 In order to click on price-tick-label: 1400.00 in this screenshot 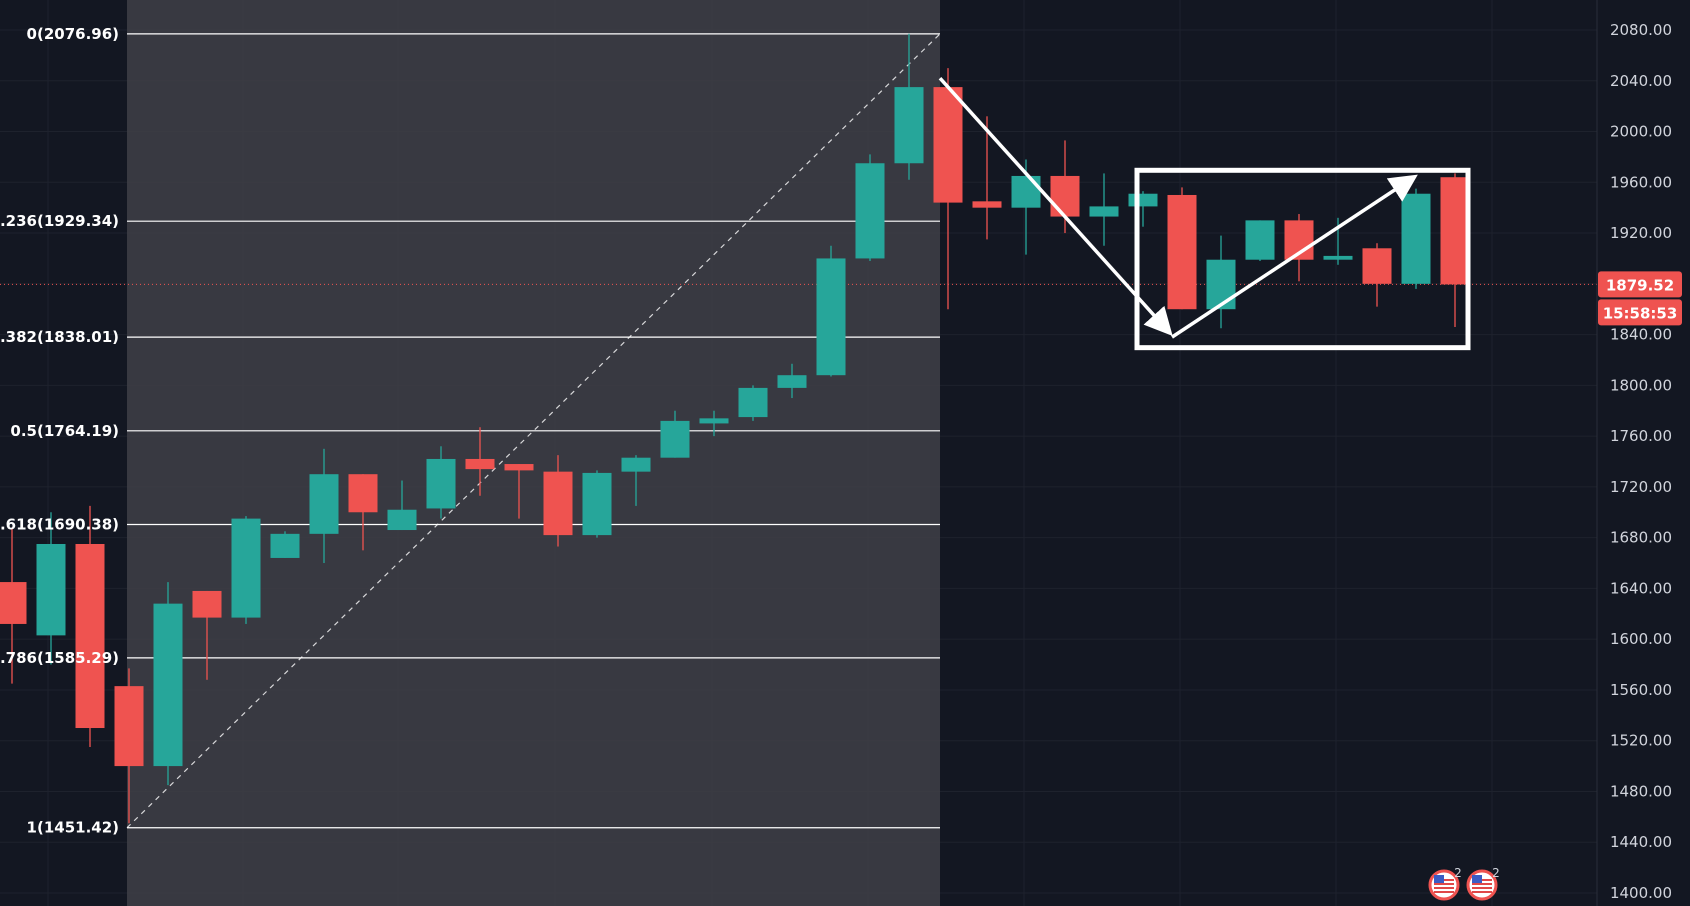, I will do `click(1641, 893)`.